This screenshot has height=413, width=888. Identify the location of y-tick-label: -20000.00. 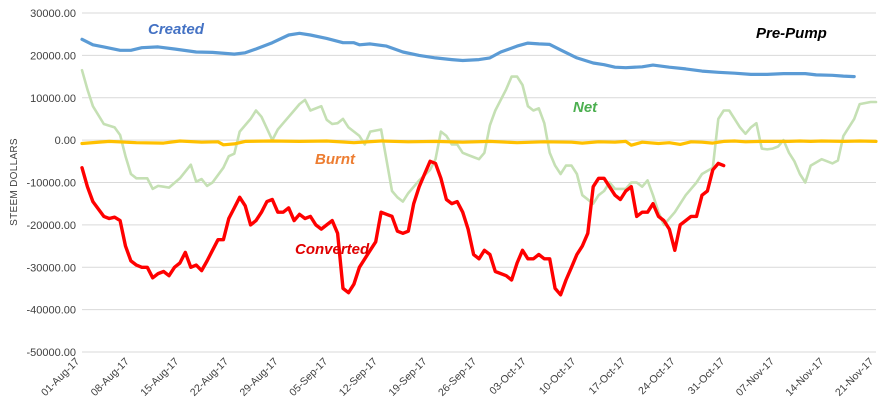
(51, 226).